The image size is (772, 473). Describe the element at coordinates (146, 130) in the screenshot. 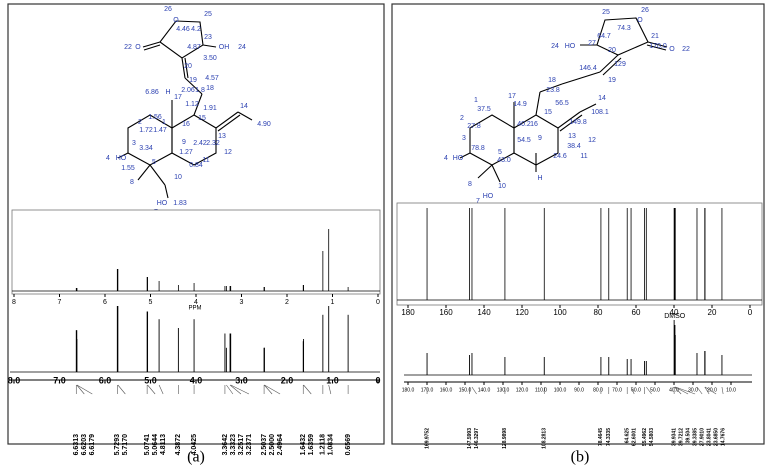

I see `atom-label: 1.72` at that location.